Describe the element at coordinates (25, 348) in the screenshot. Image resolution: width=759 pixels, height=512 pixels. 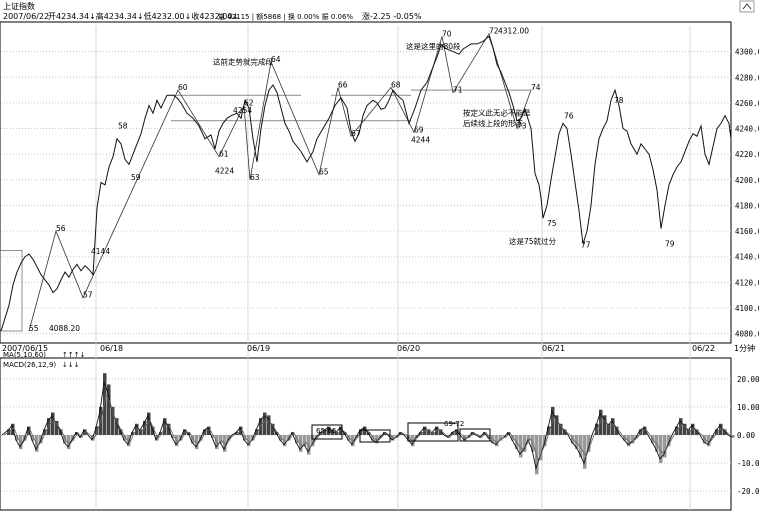
I see `date-start: 2007/06/15` at that location.